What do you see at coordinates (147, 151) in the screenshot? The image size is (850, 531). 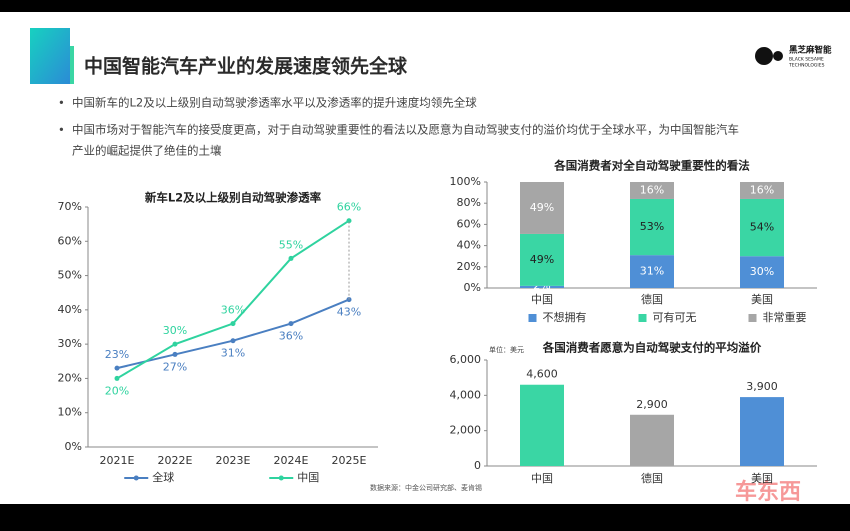 I see `bullet: 产业的崛起提供了绝佳的土壤` at bounding box center [147, 151].